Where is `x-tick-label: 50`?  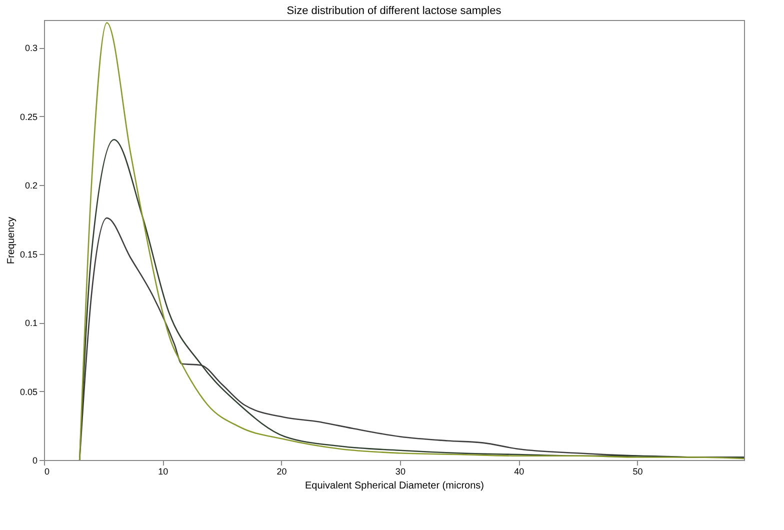
x-tick-label: 50 is located at coordinates (637, 471).